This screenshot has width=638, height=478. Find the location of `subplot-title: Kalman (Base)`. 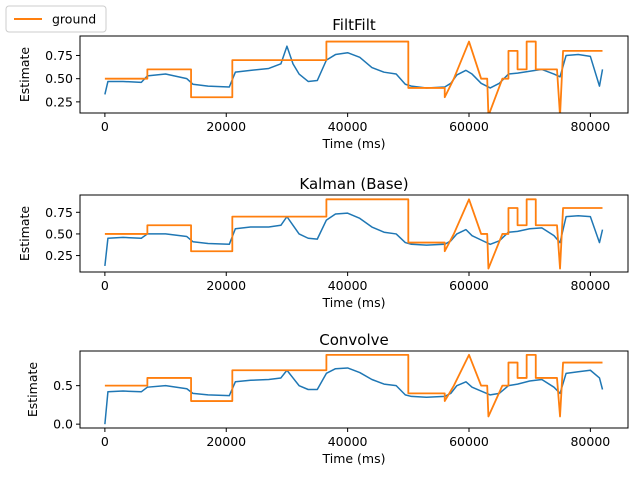

subplot-title: Kalman (Base) is located at coordinates (353, 184).